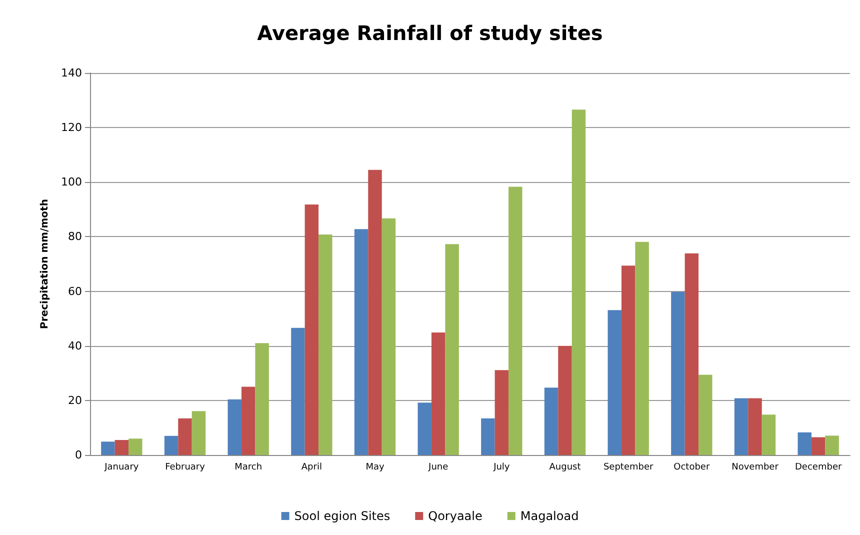 The height and width of the screenshot is (535, 860). Describe the element at coordinates (122, 467) in the screenshot. I see `x-tick-label: January` at that location.